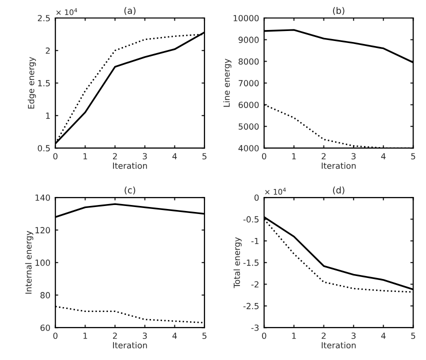  What do you see at coordinates (248, 39) in the screenshot?
I see `y-tick-label: 9000` at bounding box center [248, 39].